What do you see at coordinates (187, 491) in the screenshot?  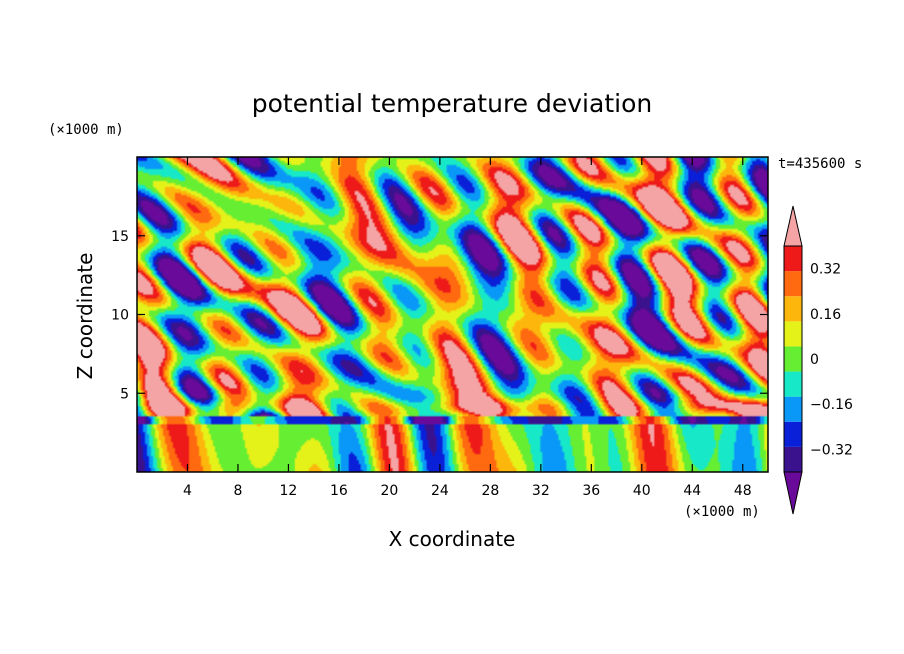 I see `x-tick-label: 4` at bounding box center [187, 491].